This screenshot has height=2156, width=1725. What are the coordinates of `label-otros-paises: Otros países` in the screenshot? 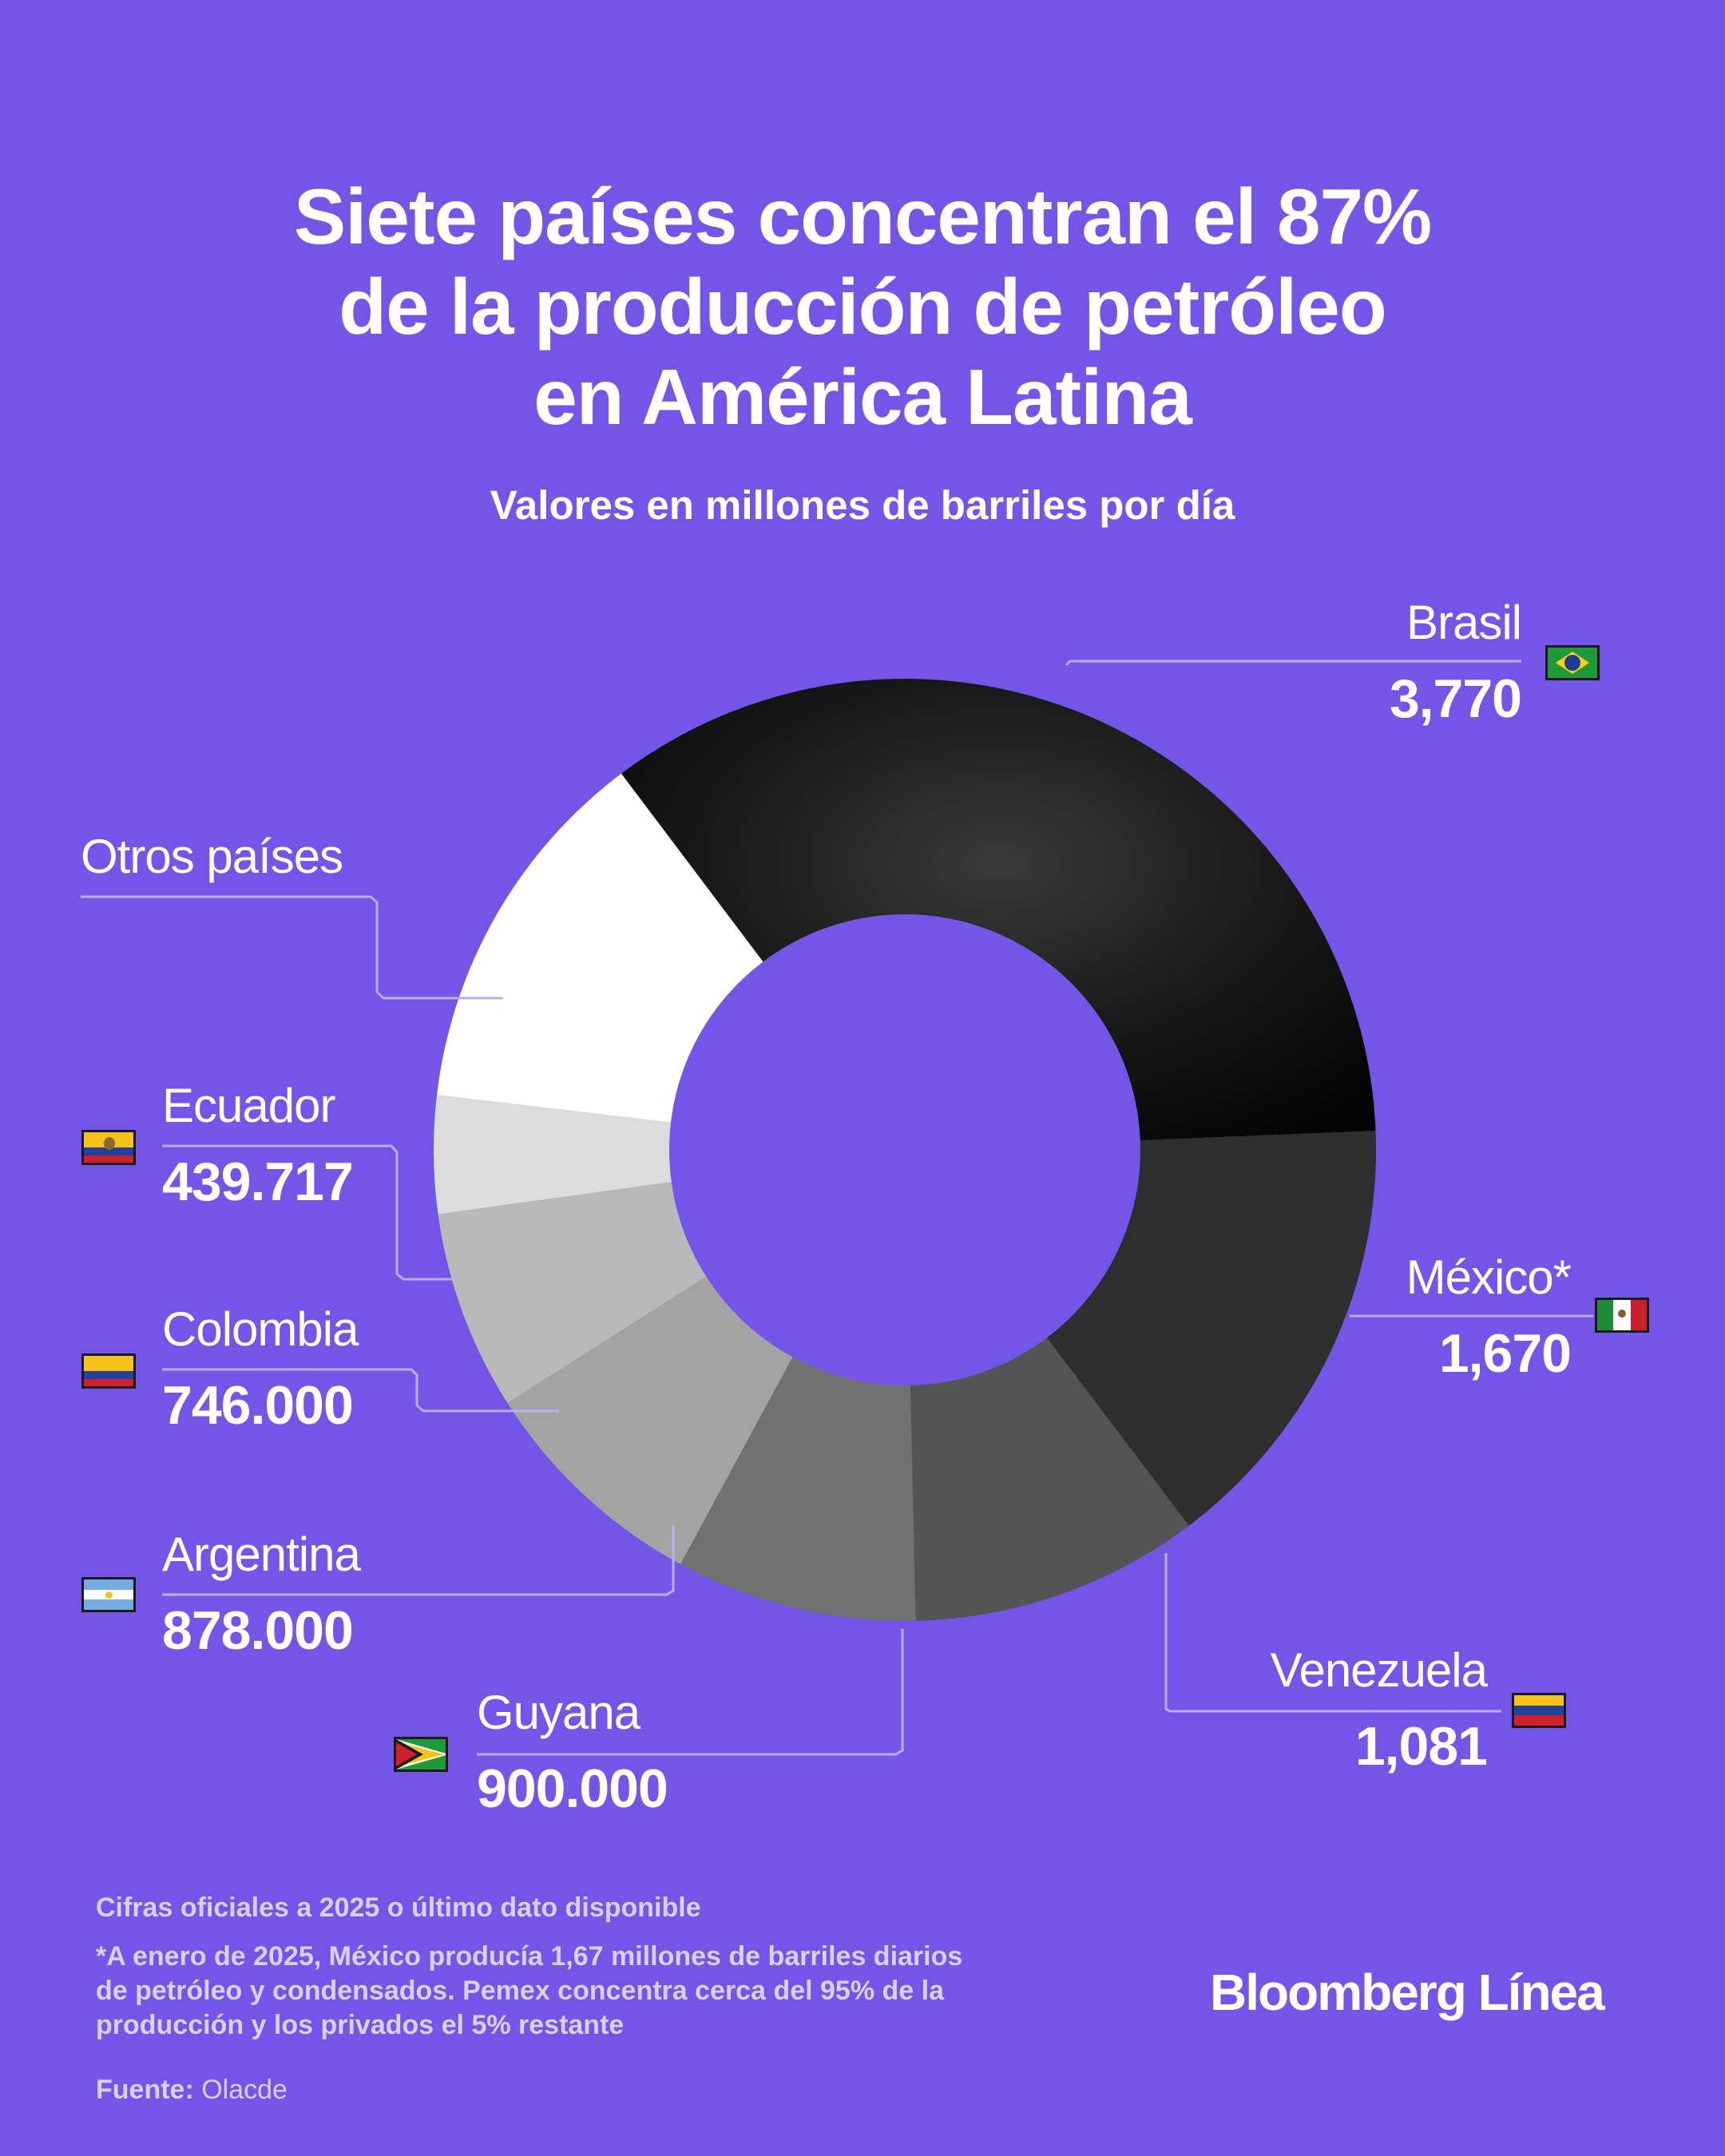 It's located at (212, 857).